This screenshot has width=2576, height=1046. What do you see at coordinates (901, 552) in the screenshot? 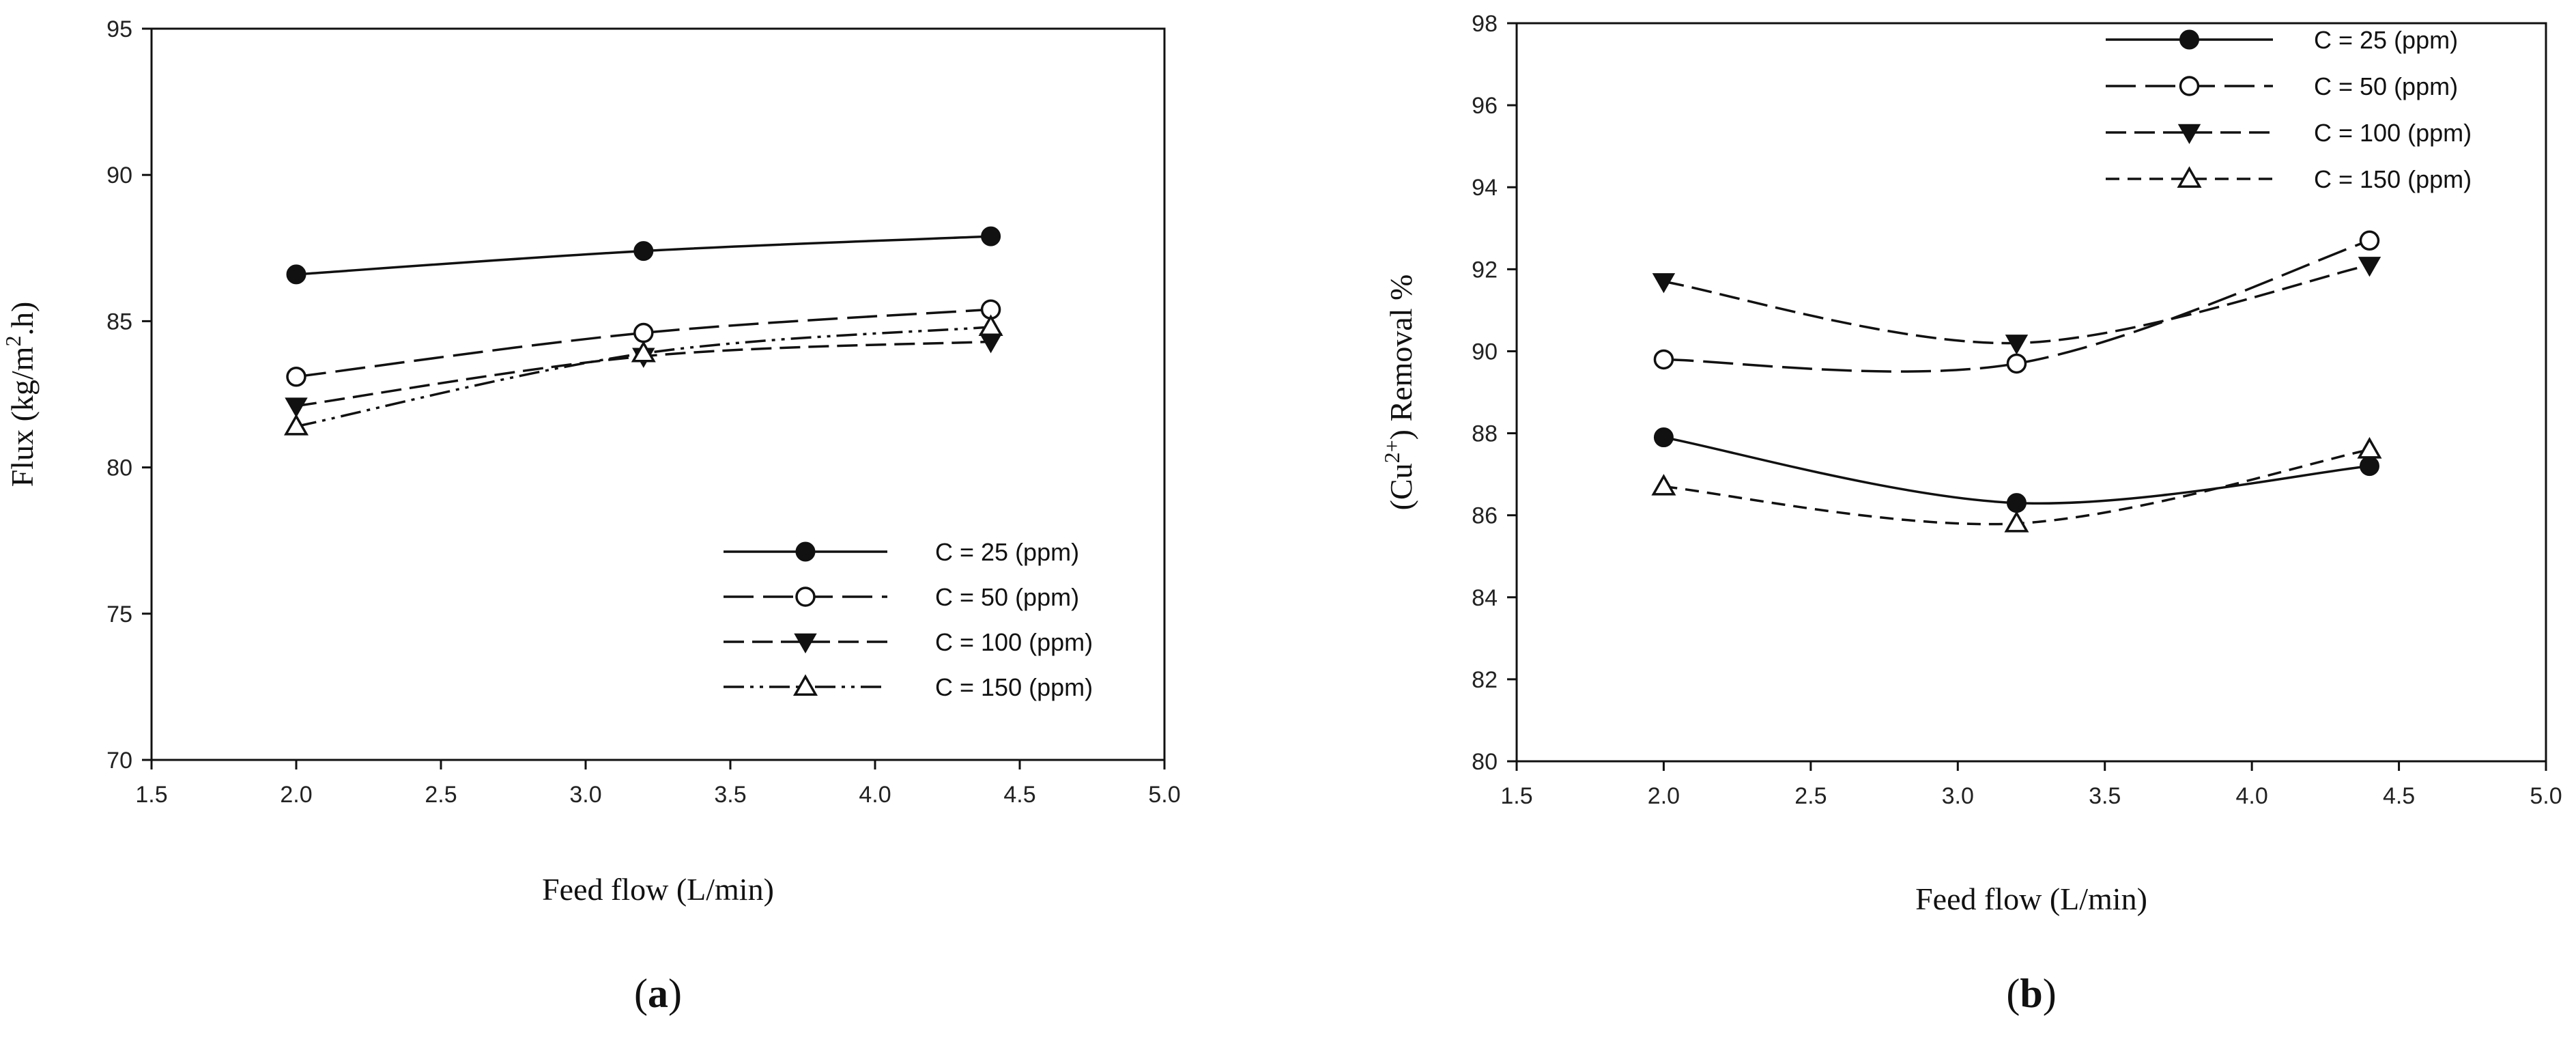
I see `legend-entry-a-1: C = 25 (ppm)` at bounding box center [901, 552].